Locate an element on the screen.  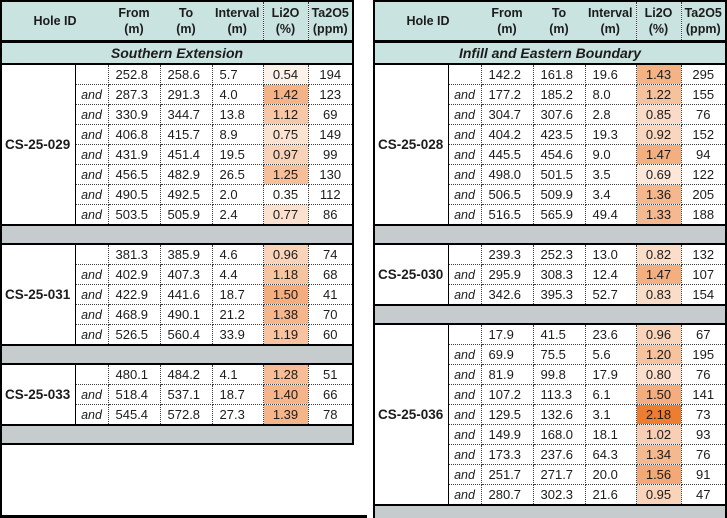
col-header-to: To (m) is located at coordinates (186, 22).